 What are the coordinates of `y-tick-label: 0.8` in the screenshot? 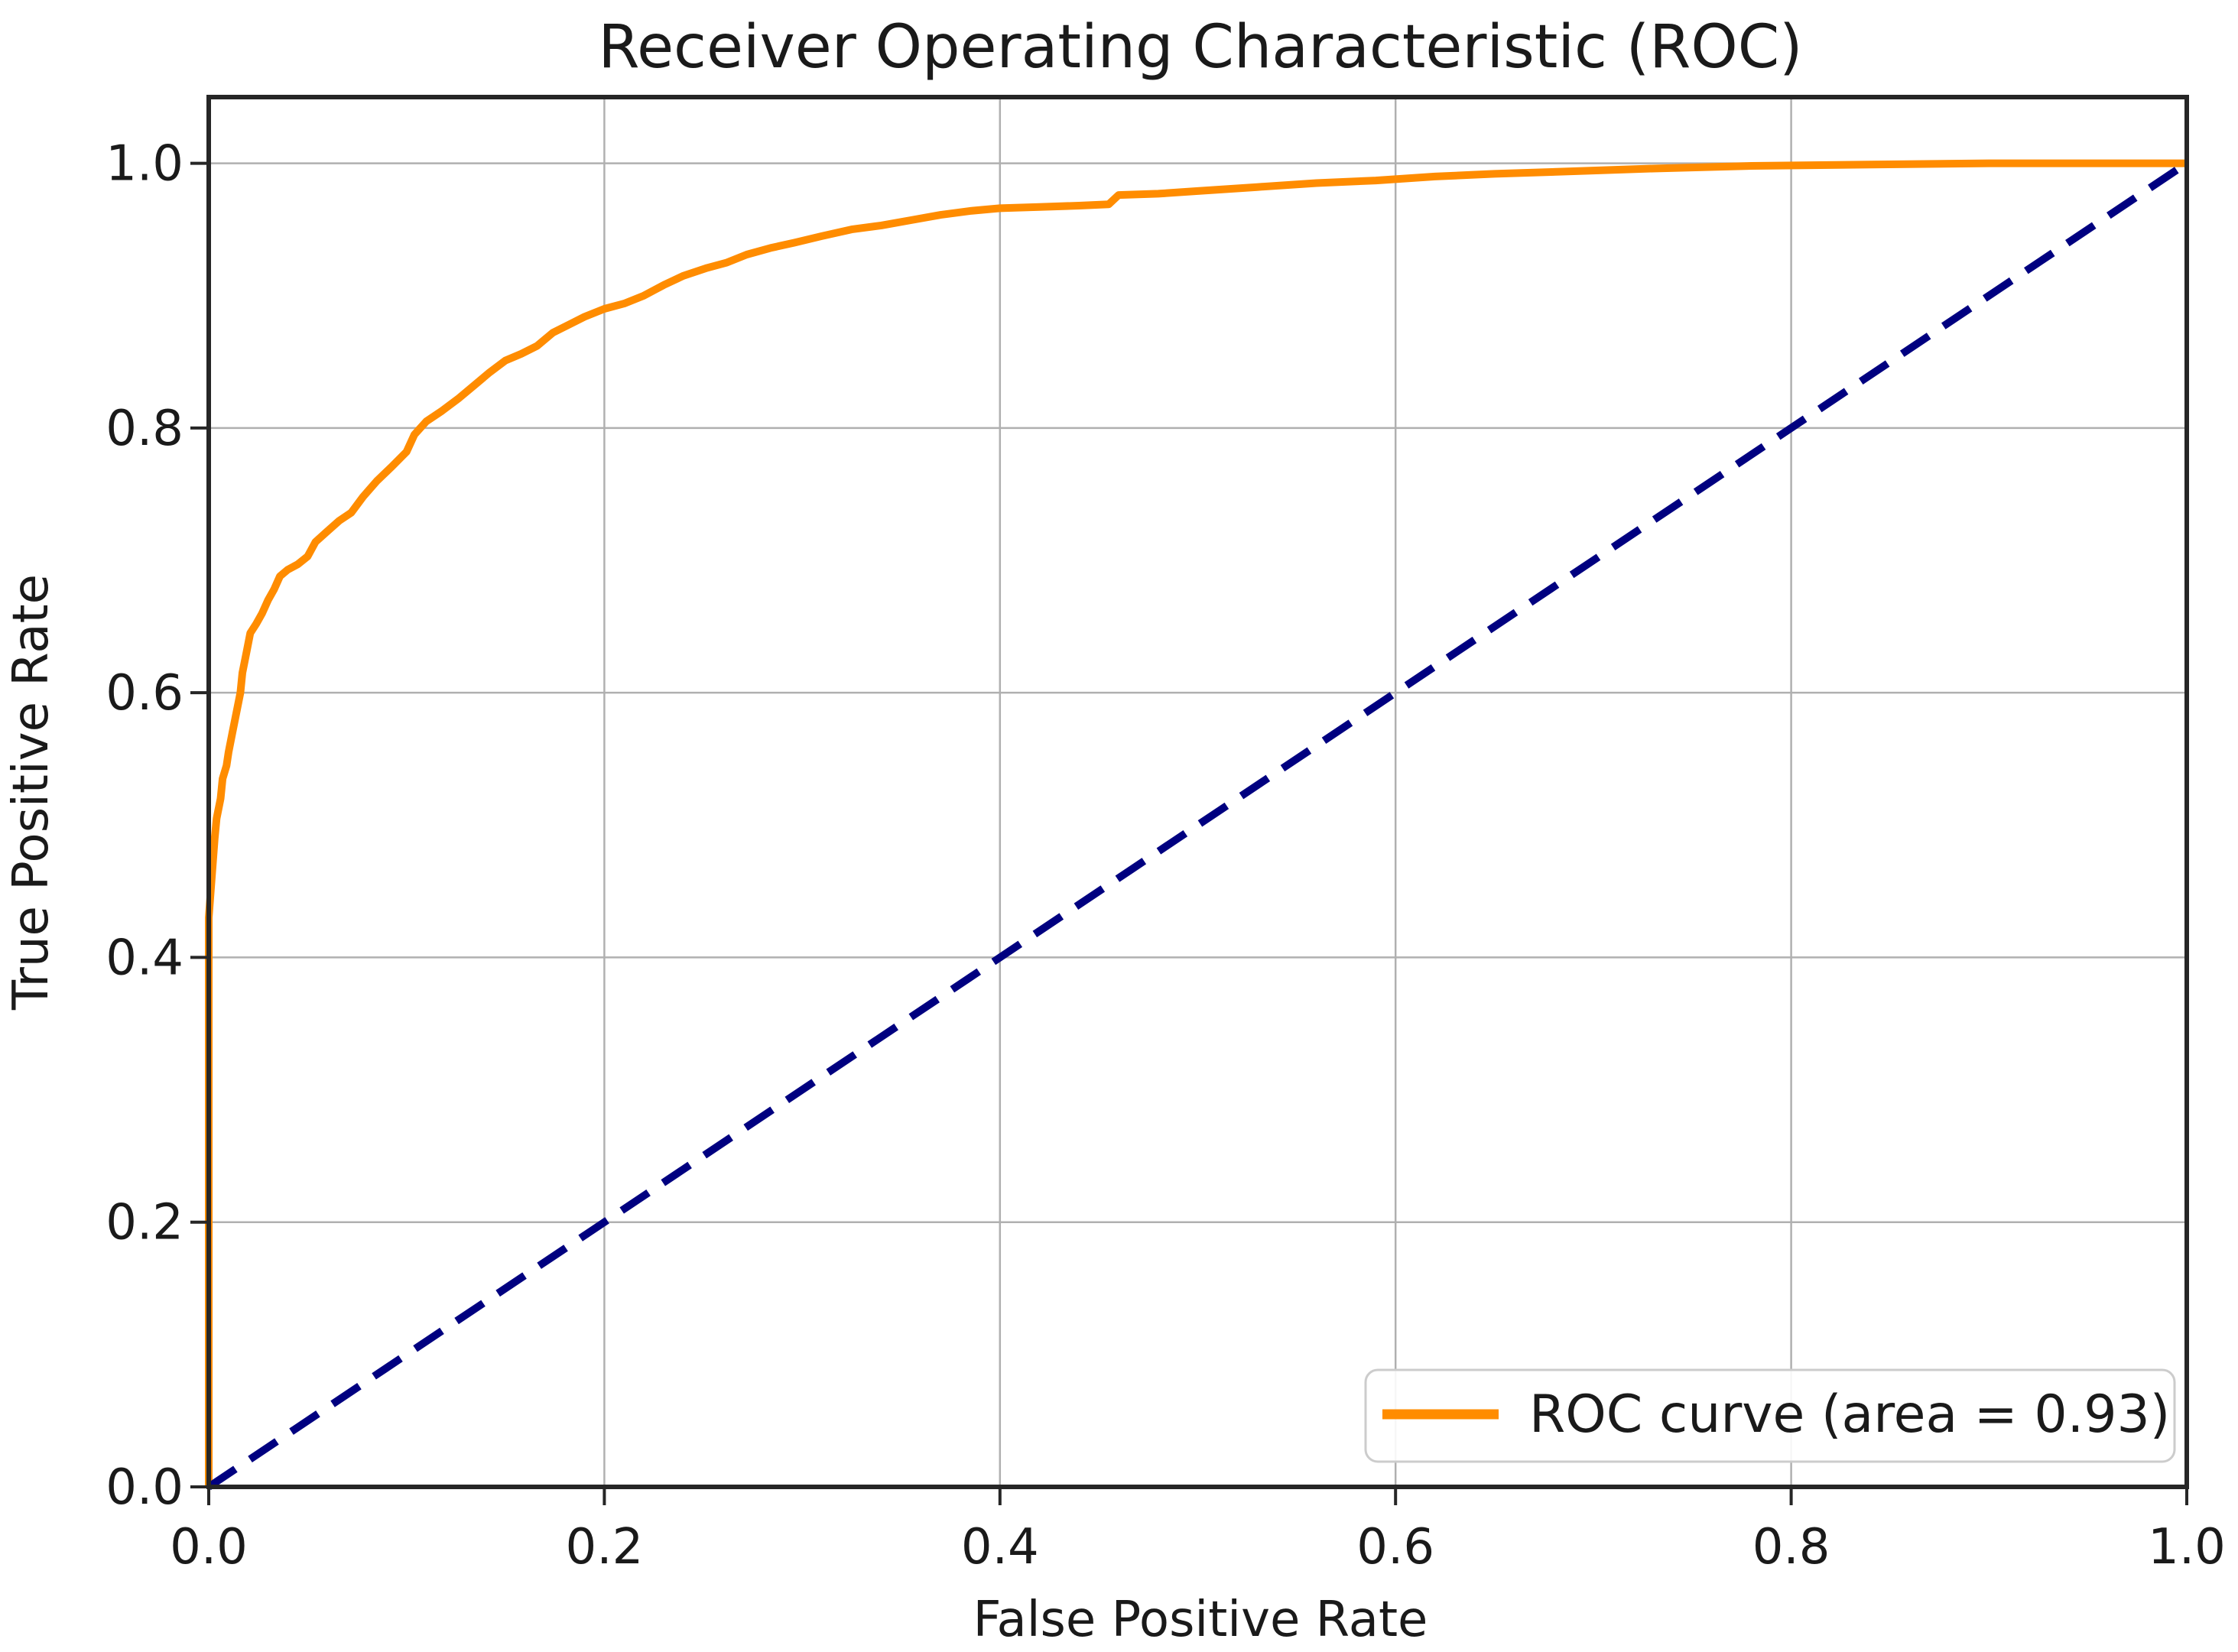 It's located at (145, 429).